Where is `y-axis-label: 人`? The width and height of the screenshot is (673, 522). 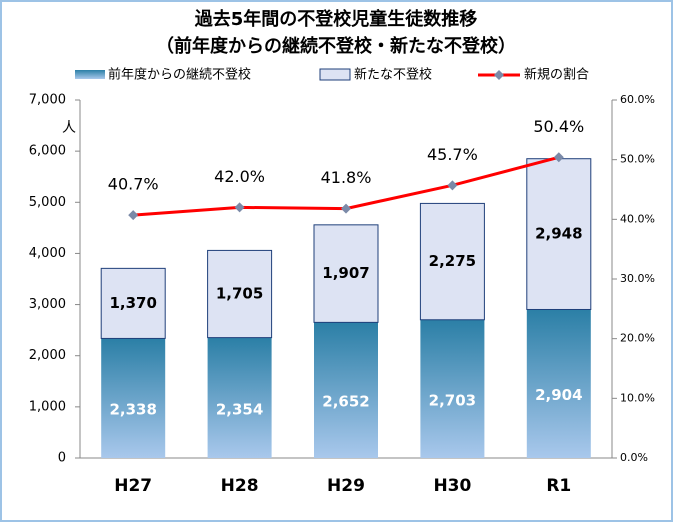 y-axis-label: 人 is located at coordinates (69, 128).